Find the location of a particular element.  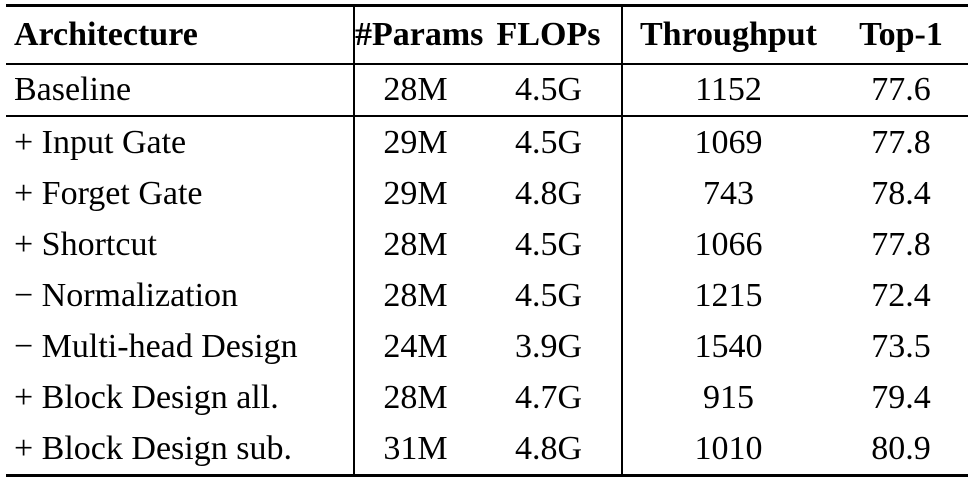

cell-flops: 3.9G is located at coordinates (548, 346).